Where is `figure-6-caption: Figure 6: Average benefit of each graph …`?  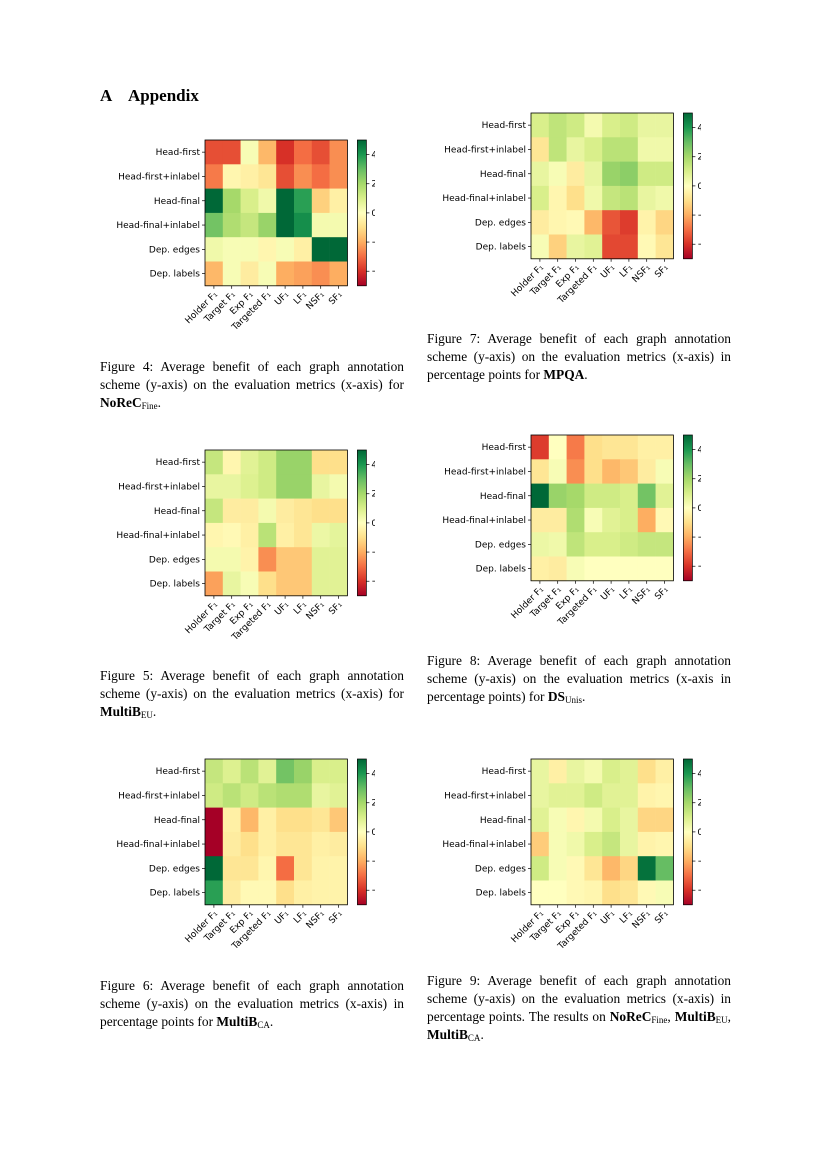
figure-6-caption: Figure 6: Average benefit of each graph … is located at coordinates (252, 1004).